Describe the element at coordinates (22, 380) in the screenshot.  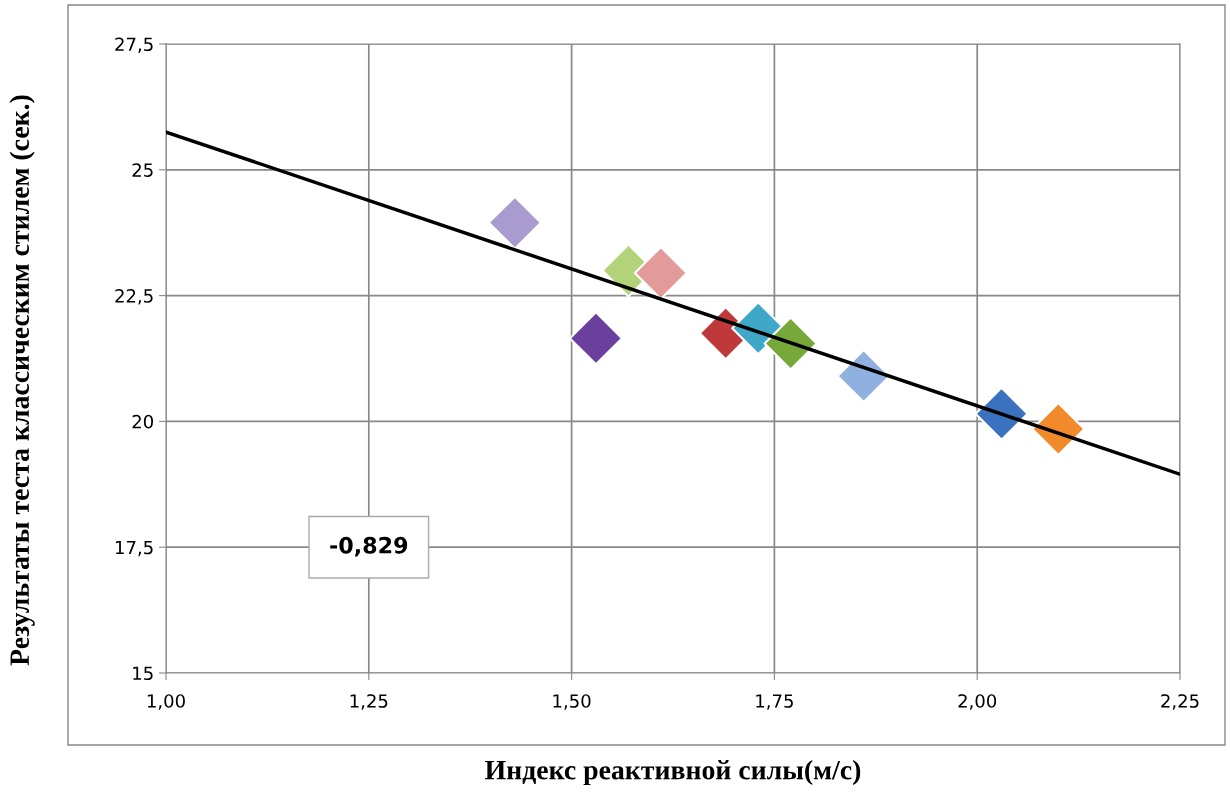
I see `y-axis-title: Результаты теста классическим стилем (сек.)` at that location.